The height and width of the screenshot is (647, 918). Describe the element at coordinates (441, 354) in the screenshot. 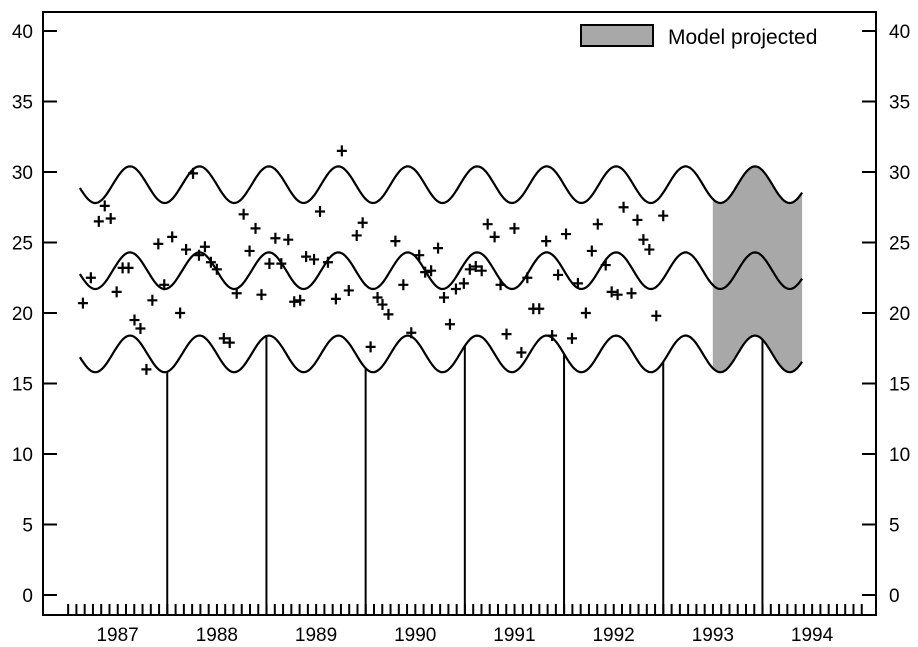

I see `lower-band-curve` at that location.